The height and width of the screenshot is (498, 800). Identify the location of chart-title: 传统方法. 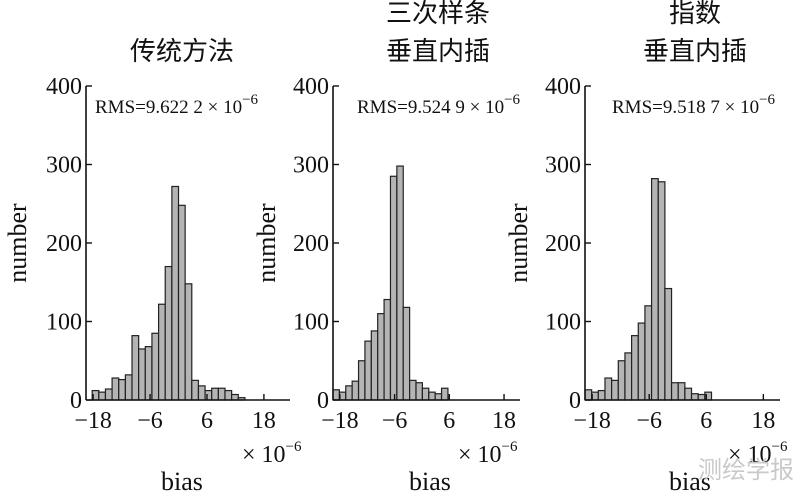
(182, 52).